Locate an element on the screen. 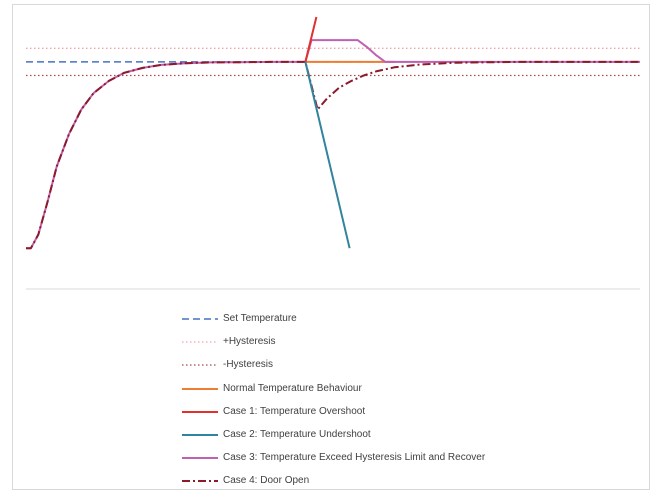 The height and width of the screenshot is (497, 652). legend-label: Case 1: Temperature Overshoot is located at coordinates (294, 411).